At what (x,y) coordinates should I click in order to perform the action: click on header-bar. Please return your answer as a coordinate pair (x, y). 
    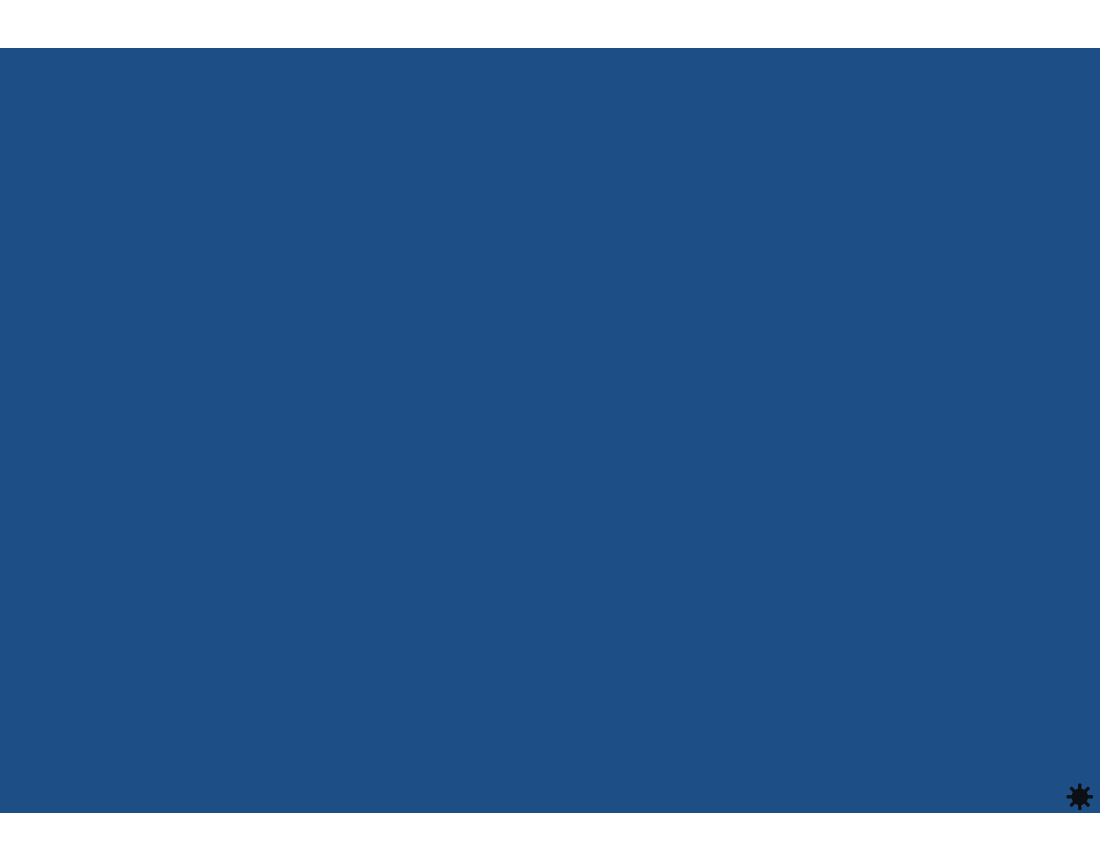
    Looking at the image, I should click on (550, 24).